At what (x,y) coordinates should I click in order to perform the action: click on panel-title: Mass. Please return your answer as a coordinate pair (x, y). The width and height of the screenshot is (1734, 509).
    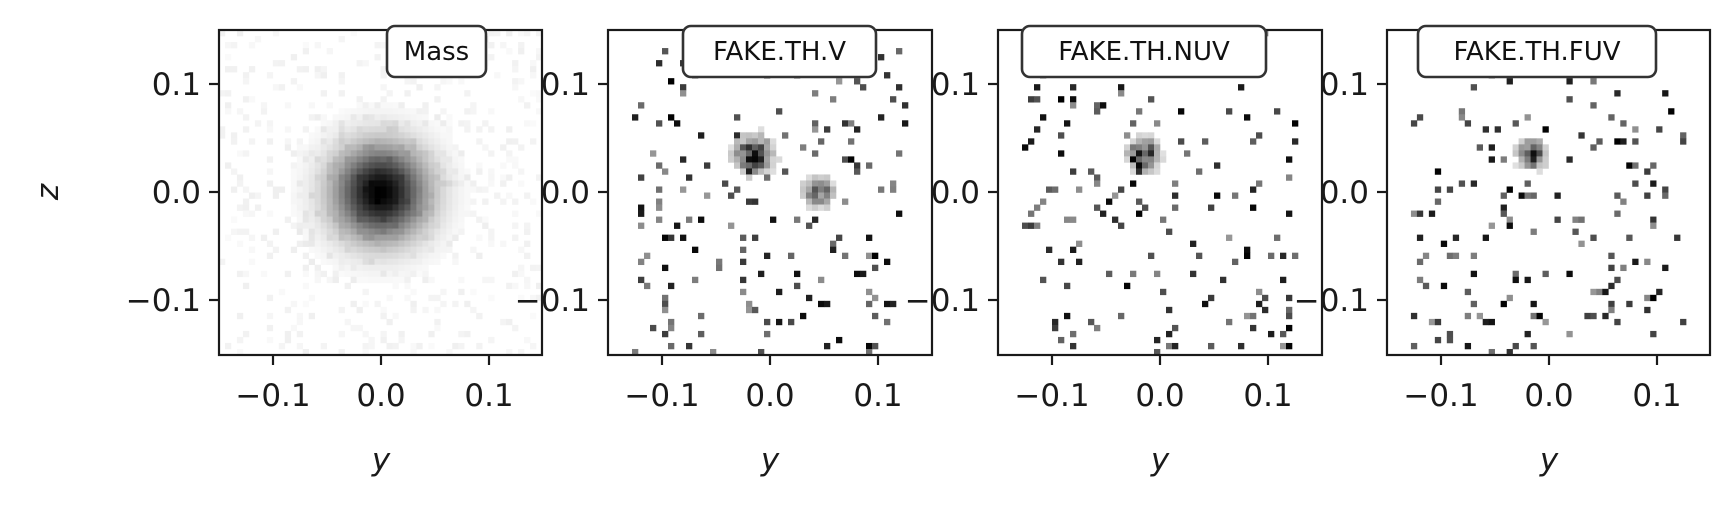
    Looking at the image, I should click on (436, 52).